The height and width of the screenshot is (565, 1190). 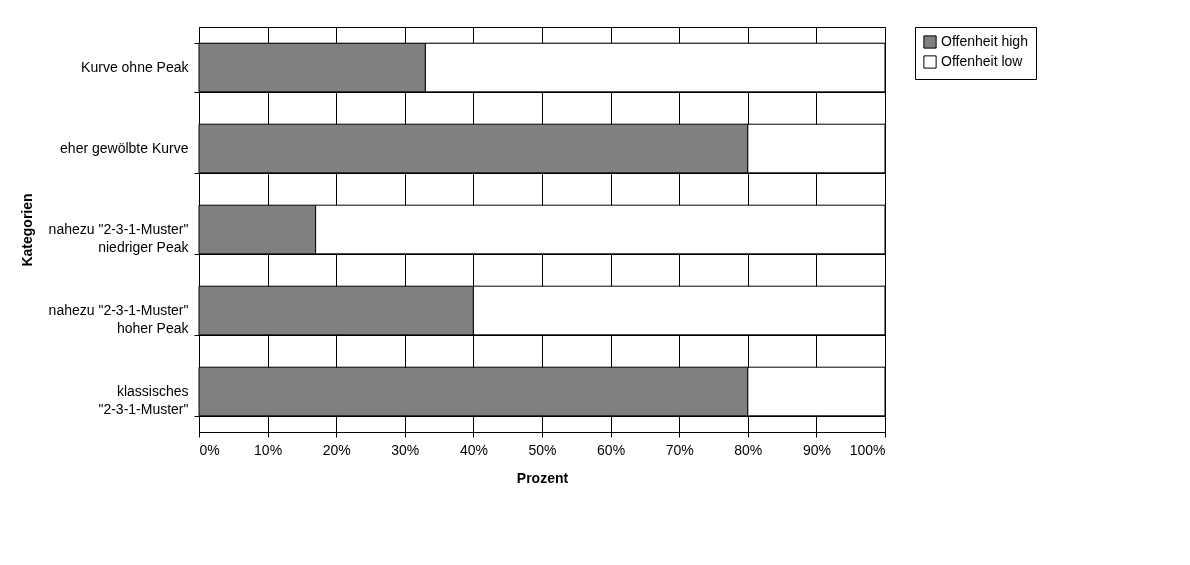 What do you see at coordinates (26, 230) in the screenshot?
I see `y-axis-title: Kategorien` at bounding box center [26, 230].